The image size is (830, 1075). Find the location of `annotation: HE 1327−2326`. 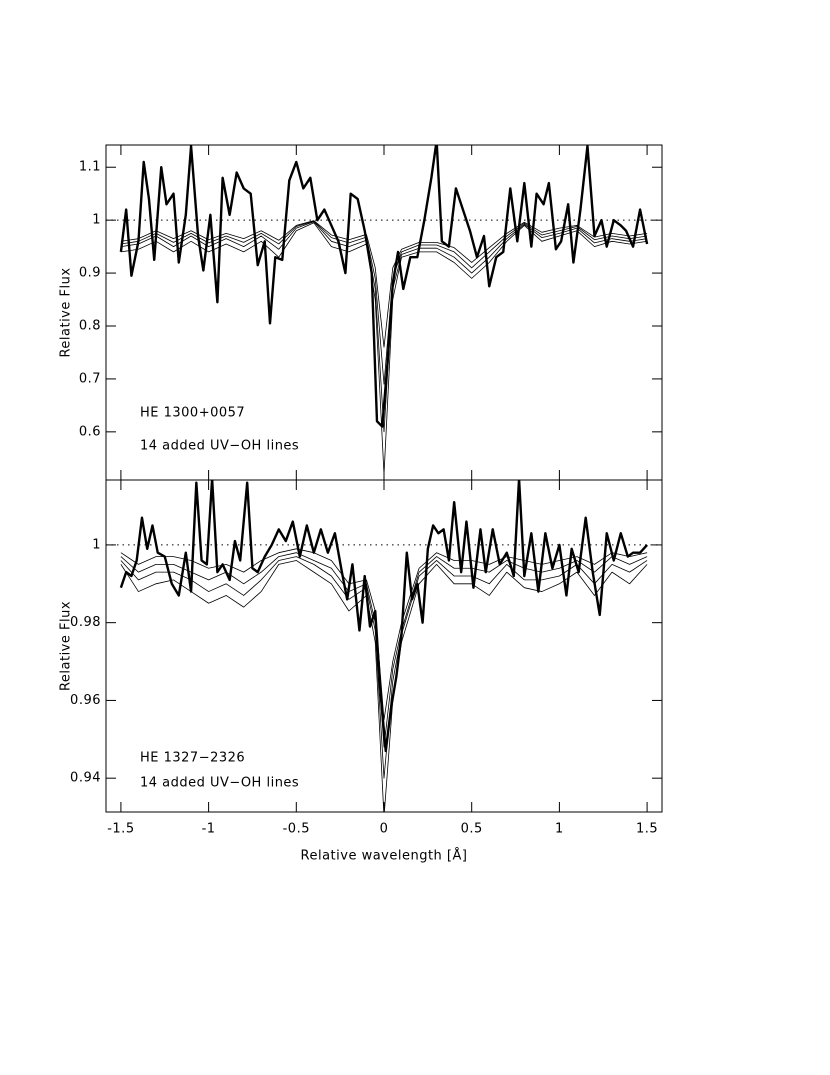

annotation: HE 1327−2326 is located at coordinates (192, 758).